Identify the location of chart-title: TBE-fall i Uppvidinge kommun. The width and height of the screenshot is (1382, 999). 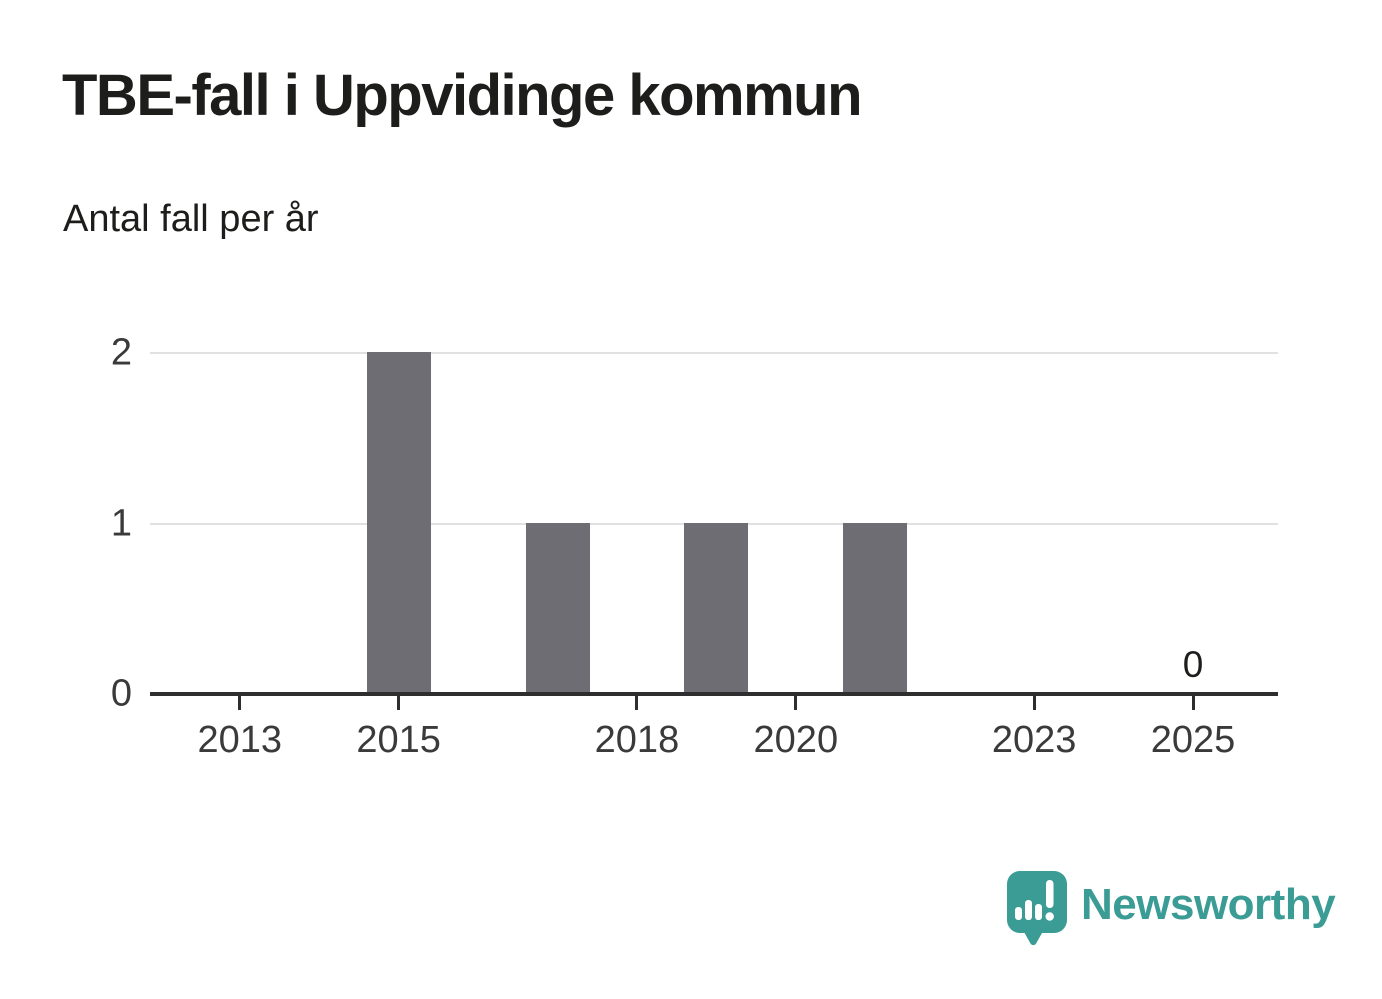
(462, 95).